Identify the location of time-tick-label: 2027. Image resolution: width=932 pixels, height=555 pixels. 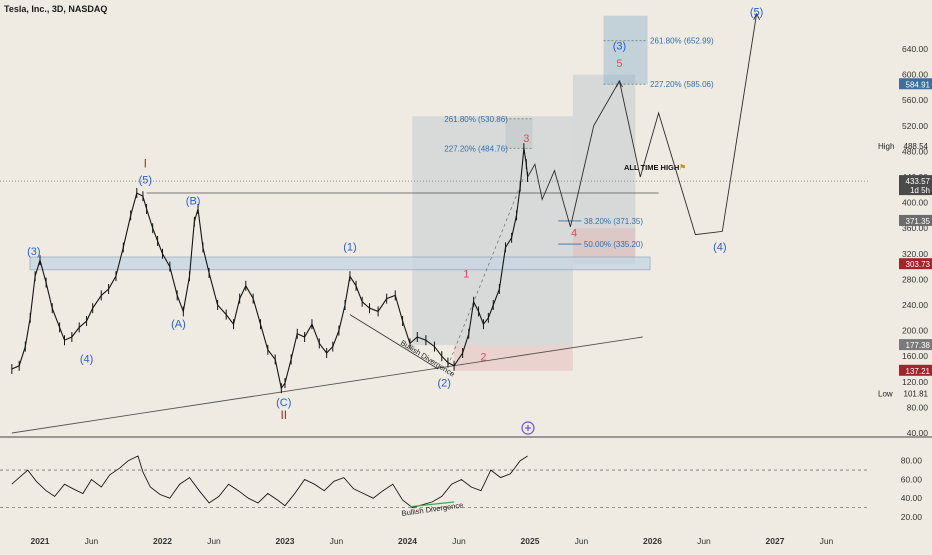
(775, 541).